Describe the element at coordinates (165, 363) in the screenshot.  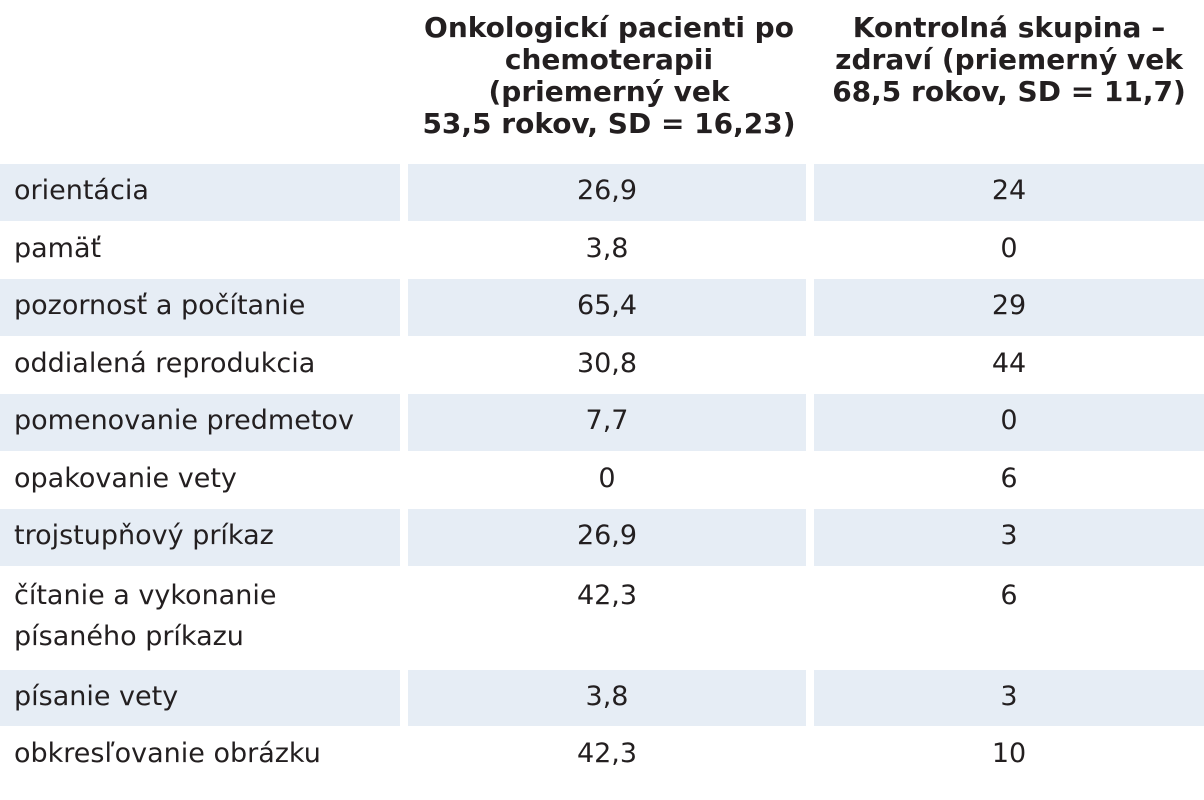
I see `row-label-line: oddialená reprodukcia` at that location.